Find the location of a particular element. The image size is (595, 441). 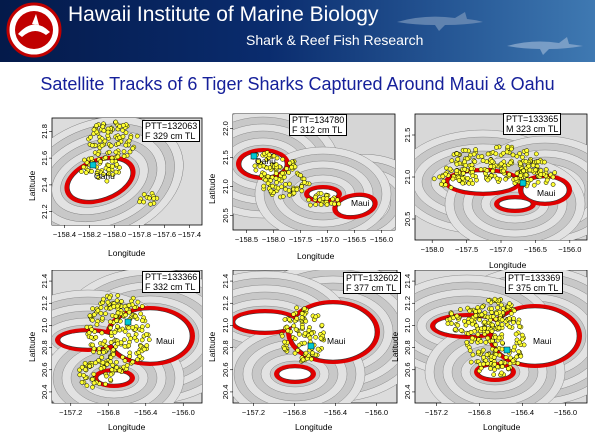

bathymetry-layer is located at coordinates (127, 336).